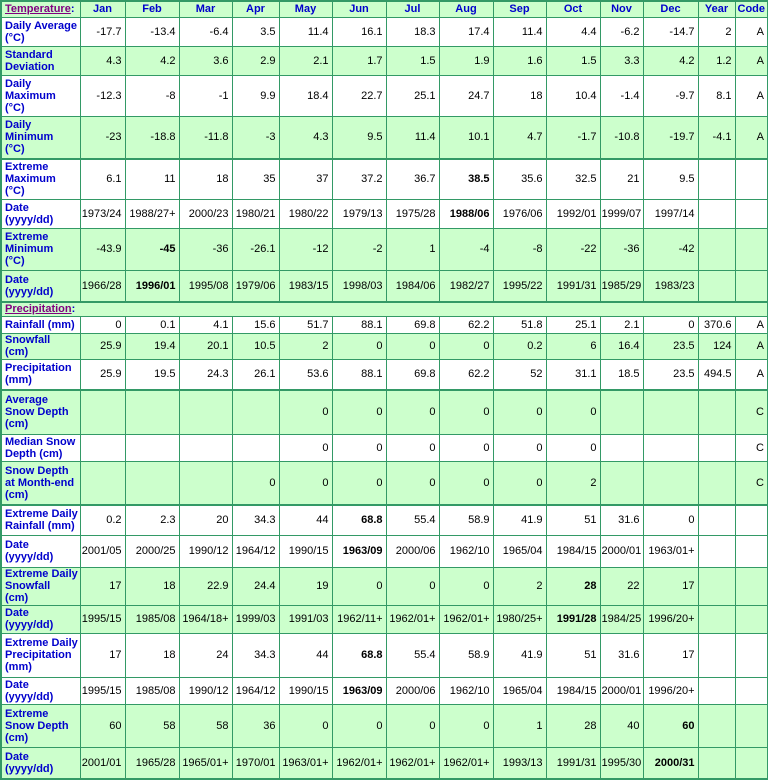  Describe the element at coordinates (716, 374) in the screenshot. I see `year-cell: 494.5` at that location.